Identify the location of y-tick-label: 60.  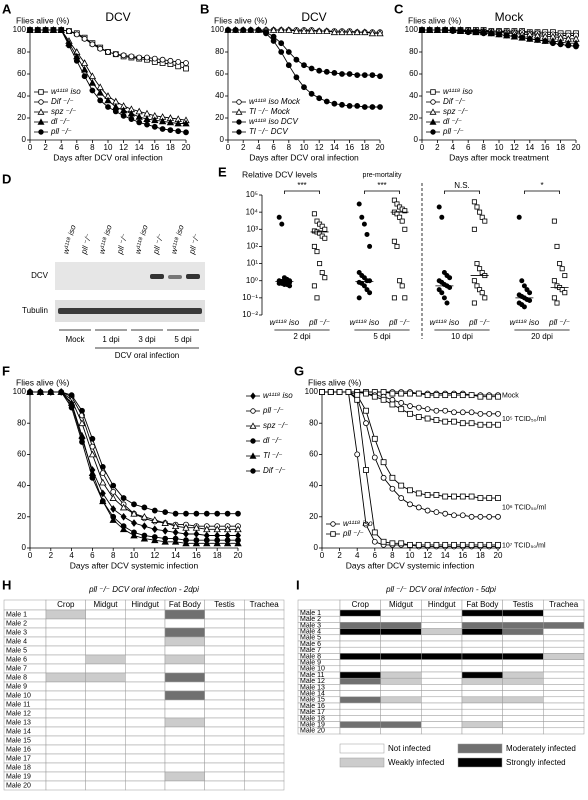
(413, 73).